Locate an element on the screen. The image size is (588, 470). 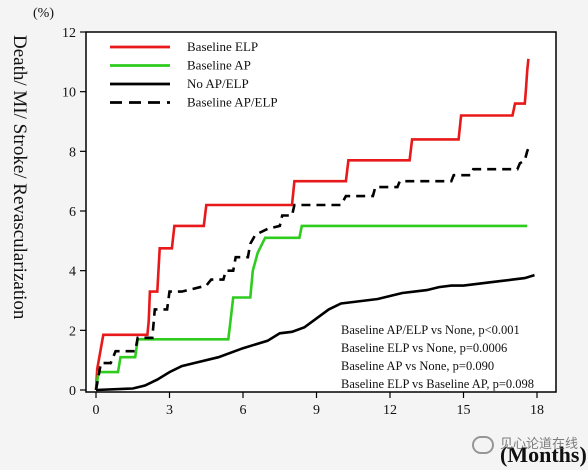
y-tick-label-10: 10 is located at coordinates (69, 93).